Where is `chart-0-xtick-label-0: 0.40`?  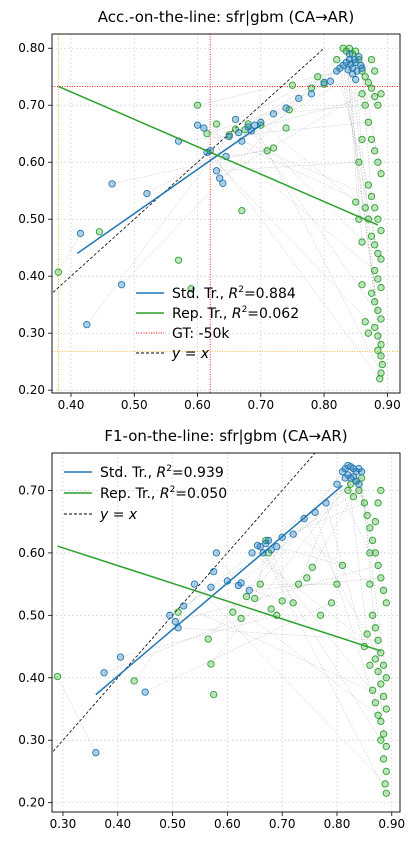
chart-0-xtick-label-0: 0.40 is located at coordinates (71, 405).